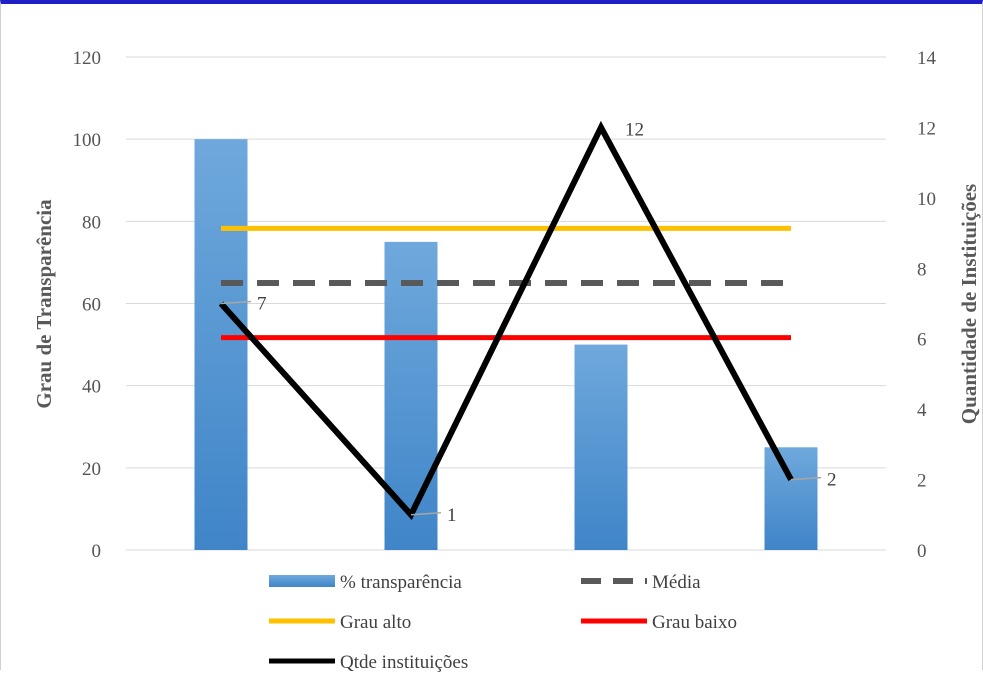 The height and width of the screenshot is (674, 983). What do you see at coordinates (926, 199) in the screenshot?
I see `right-tick-label: 10` at bounding box center [926, 199].